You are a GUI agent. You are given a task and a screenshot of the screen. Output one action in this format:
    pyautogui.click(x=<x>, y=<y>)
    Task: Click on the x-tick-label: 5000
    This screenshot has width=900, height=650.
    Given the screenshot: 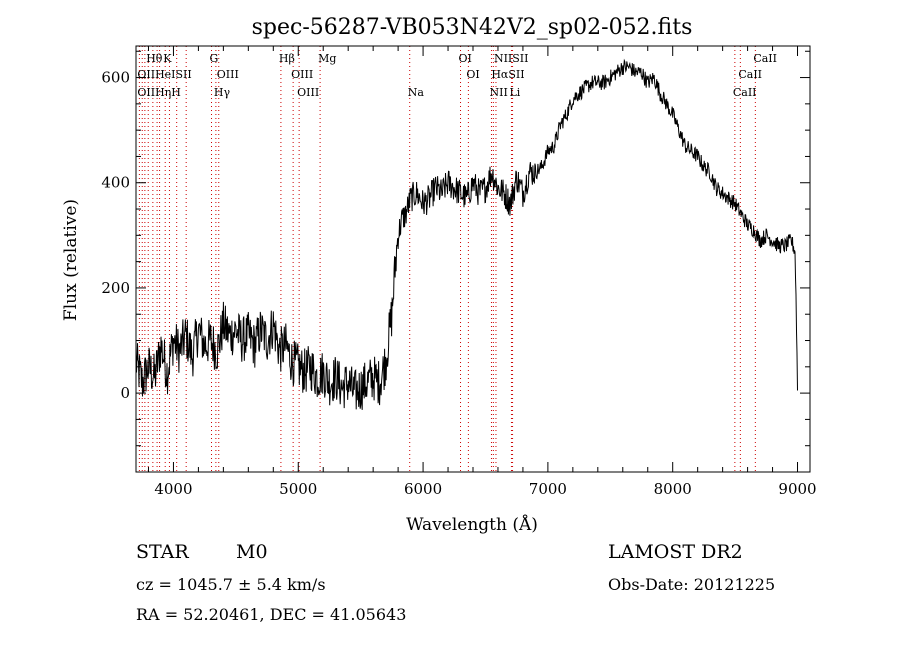 What is the action you would take?
    pyautogui.click(x=298, y=489)
    